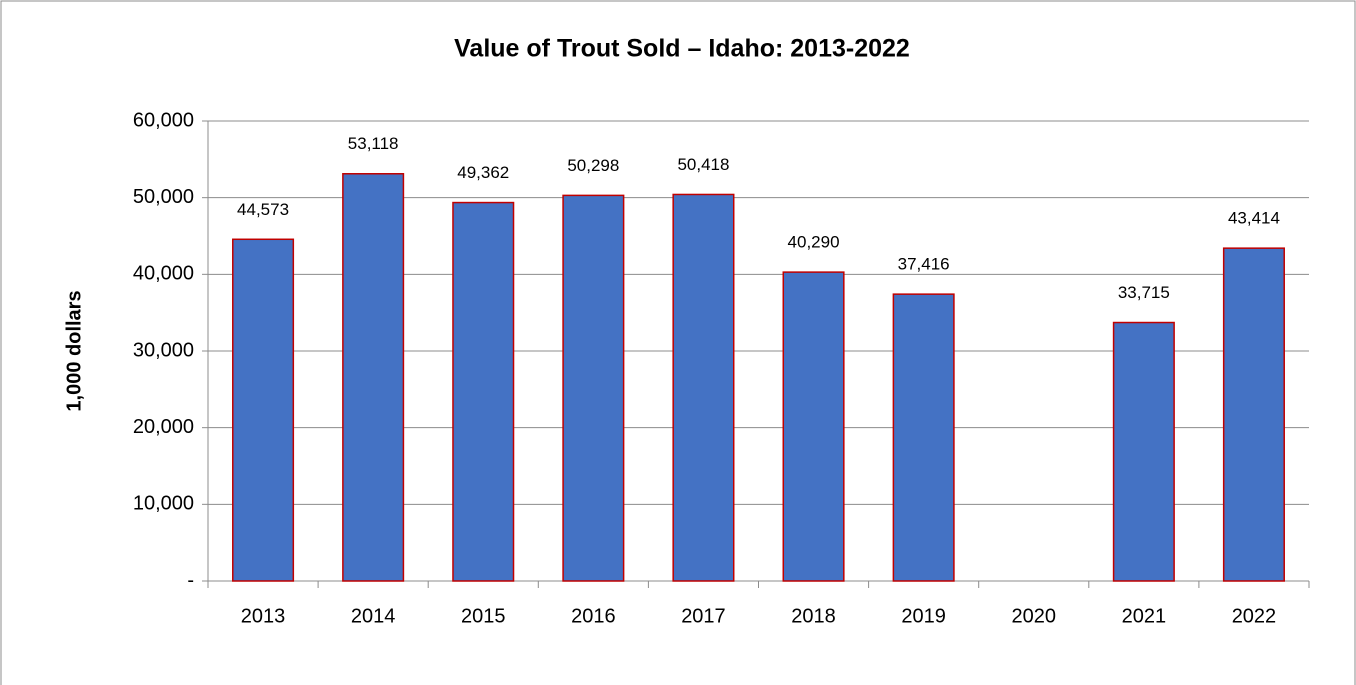 The height and width of the screenshot is (685, 1356). Describe the element at coordinates (1144, 616) in the screenshot. I see `x-tick-label: 2021` at that location.